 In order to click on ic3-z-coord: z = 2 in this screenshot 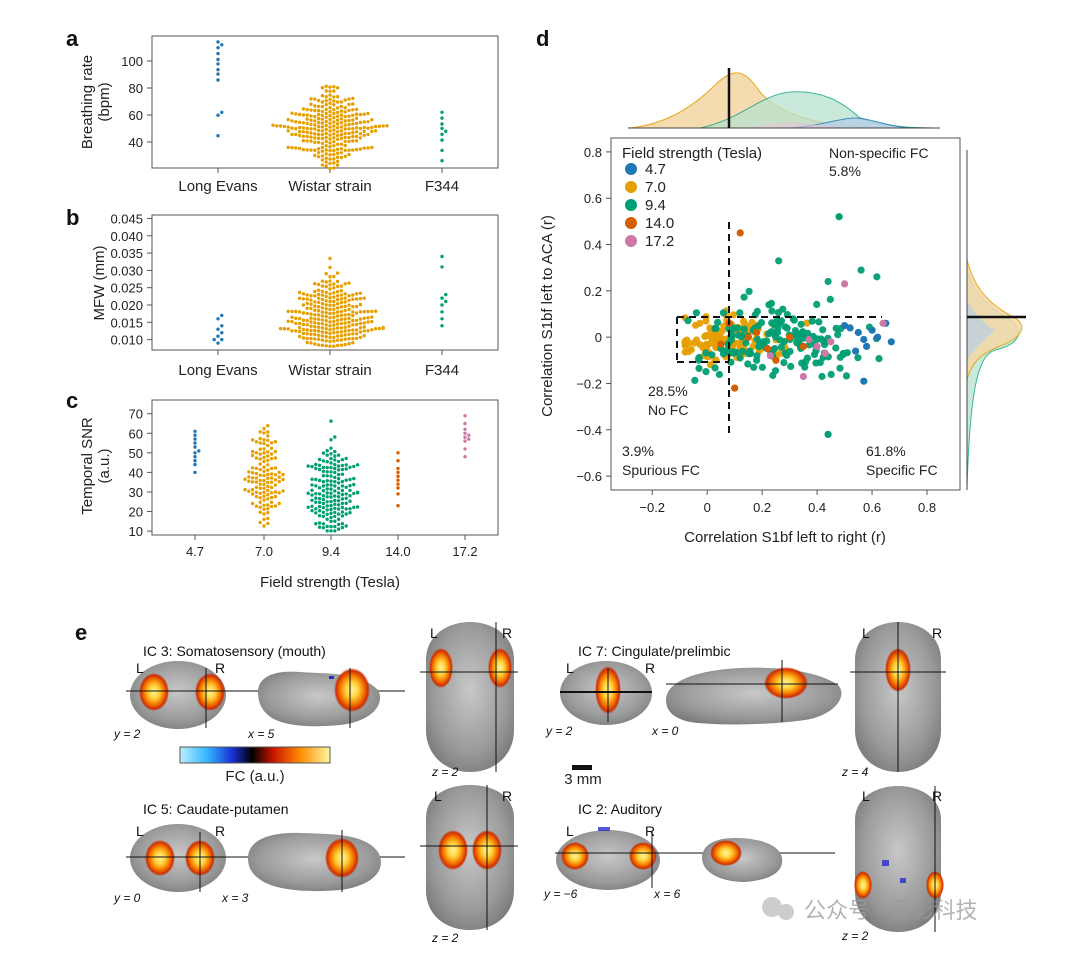, I will do `click(445, 772)`.